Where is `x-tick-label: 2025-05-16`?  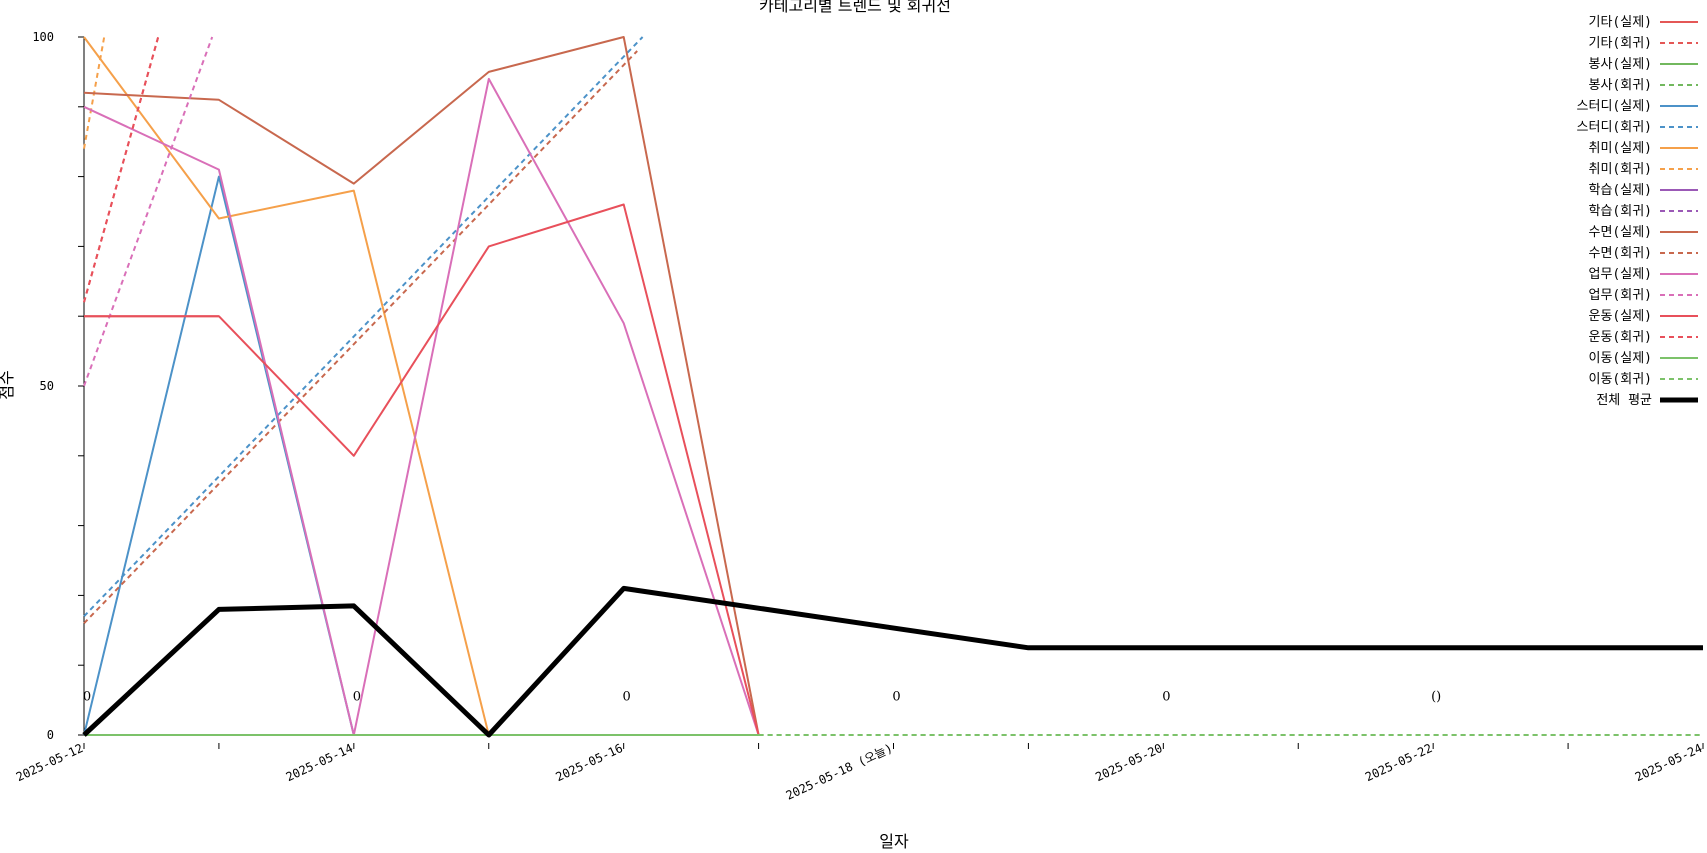 x-tick-label: 2025-05-16 is located at coordinates (589, 762).